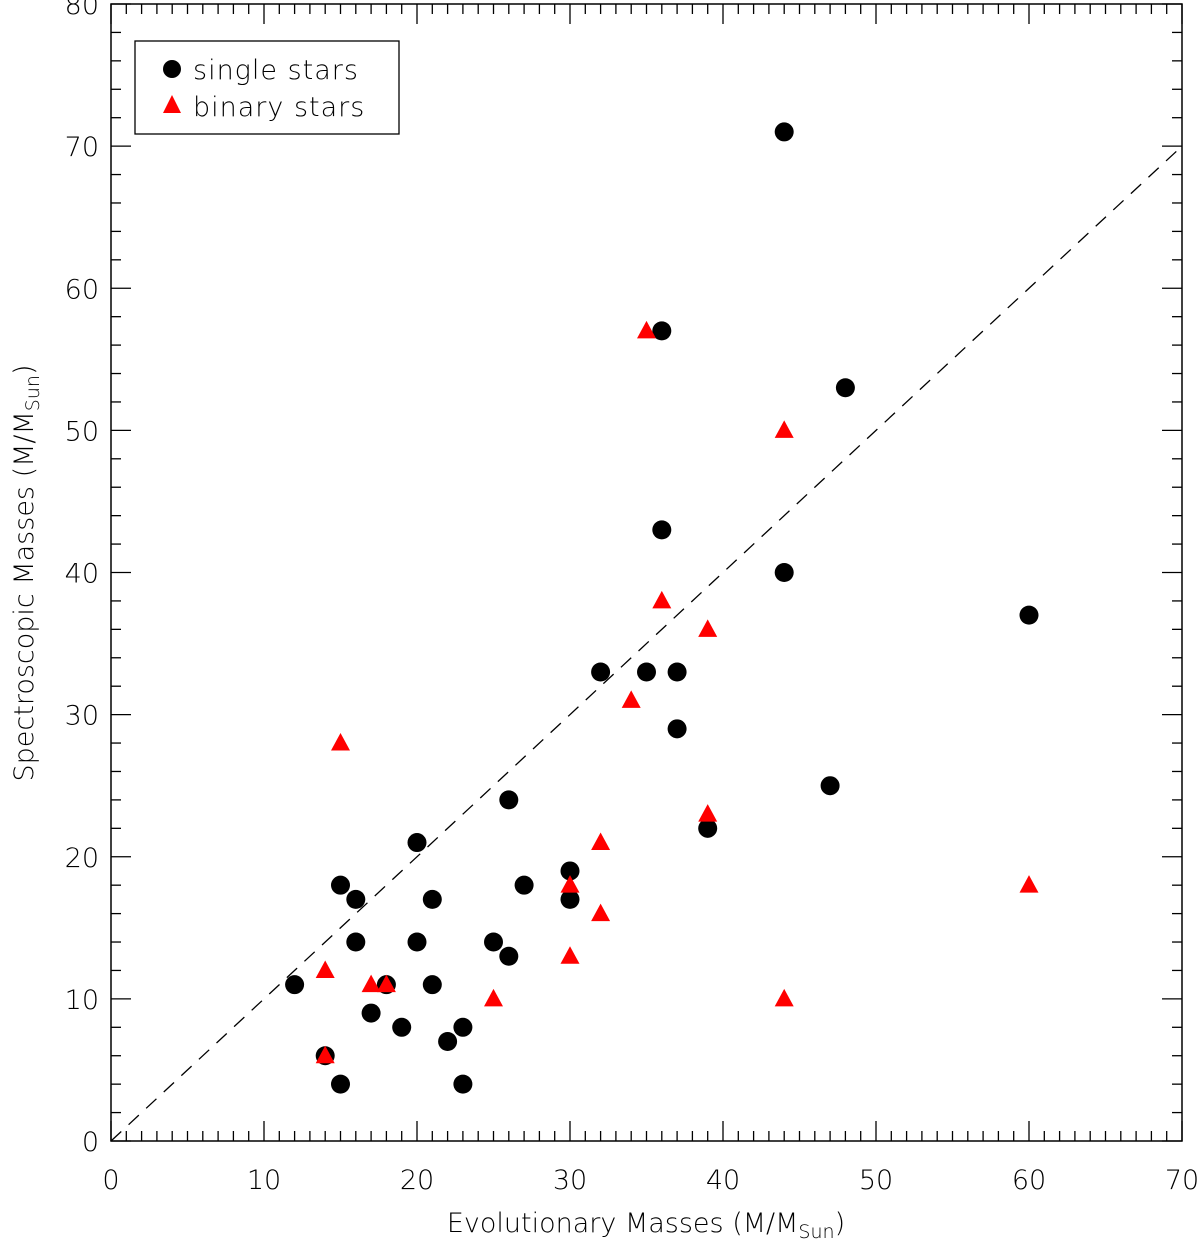 This screenshot has height=1243, width=1200. I want to click on legend-box, so click(267, 87).